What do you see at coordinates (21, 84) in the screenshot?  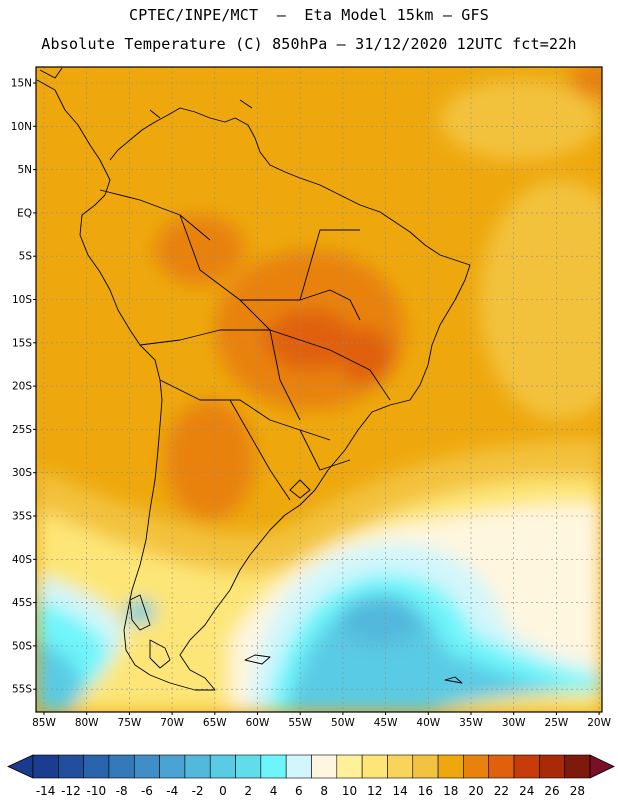 I see `lat-tick-label: 15N` at bounding box center [21, 84].